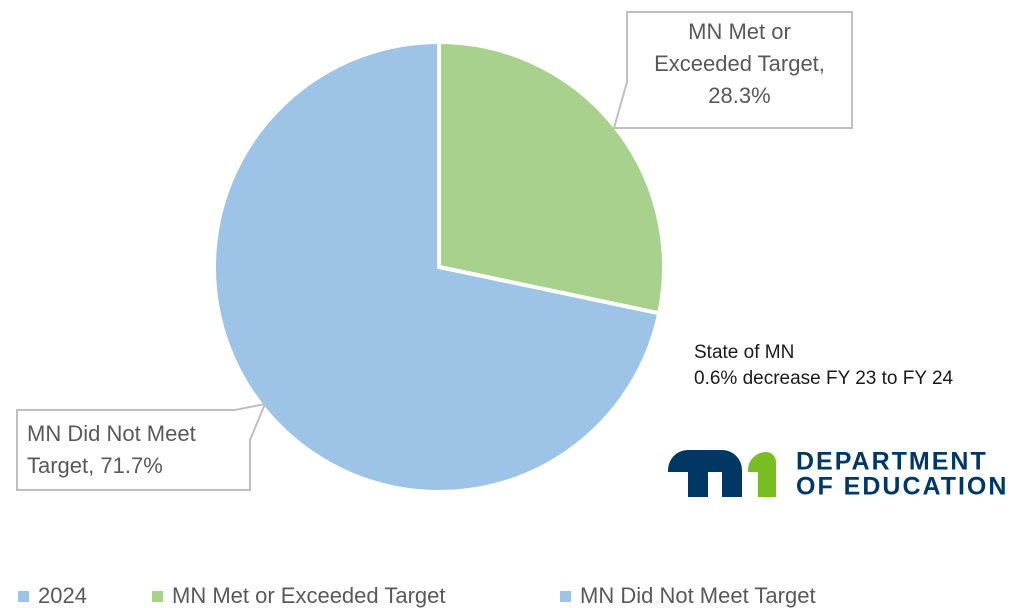 This screenshot has height=608, width=1022. What do you see at coordinates (62, 595) in the screenshot?
I see `legend-label: 2024` at bounding box center [62, 595].